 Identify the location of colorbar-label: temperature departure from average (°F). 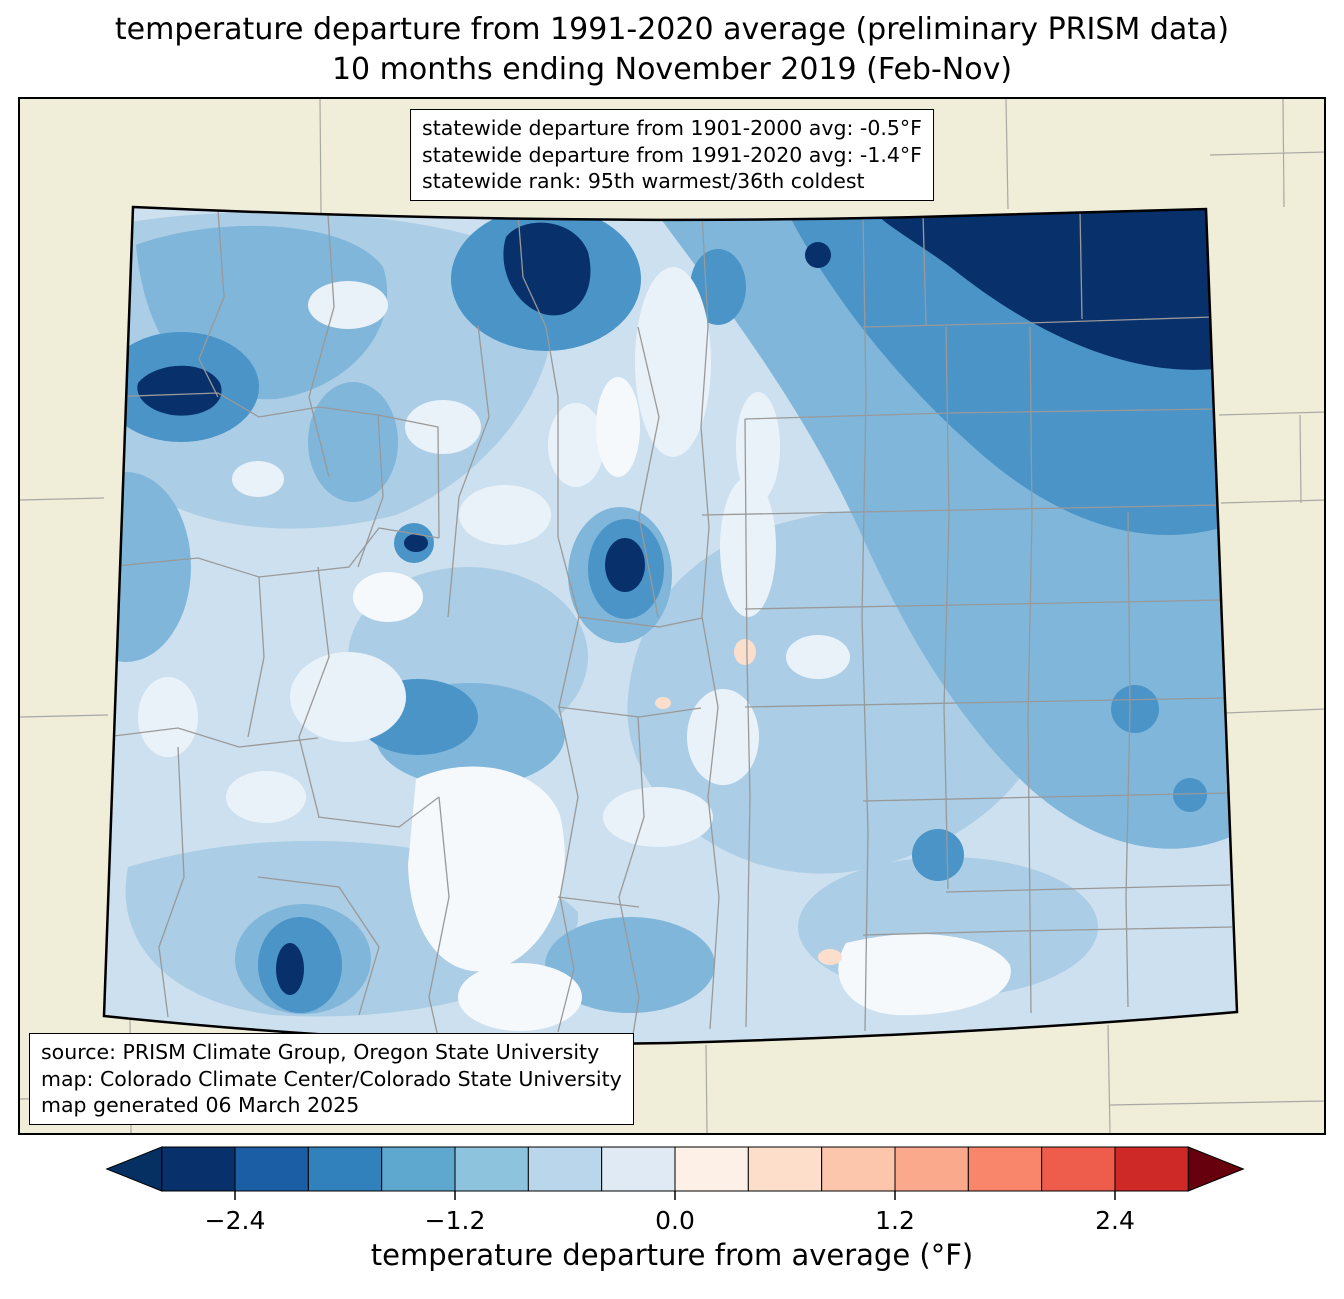
(672, 1255).